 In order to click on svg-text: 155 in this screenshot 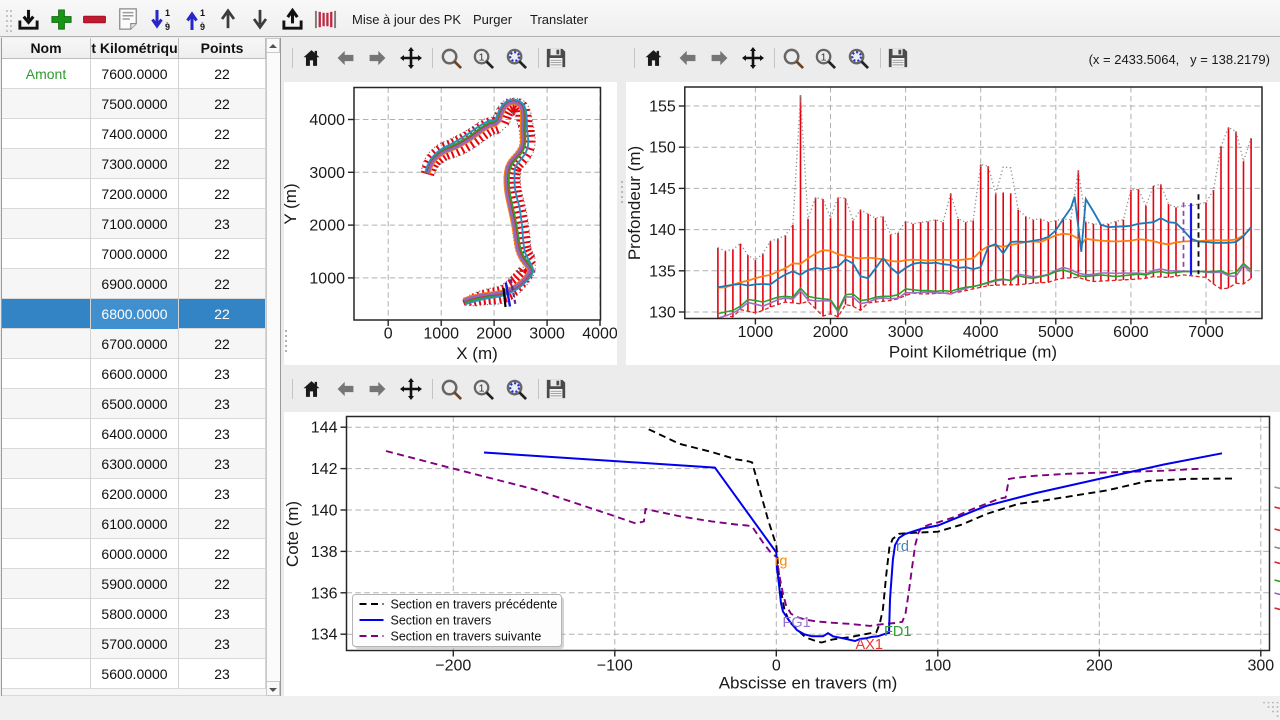, I will do `click(662, 107)`.